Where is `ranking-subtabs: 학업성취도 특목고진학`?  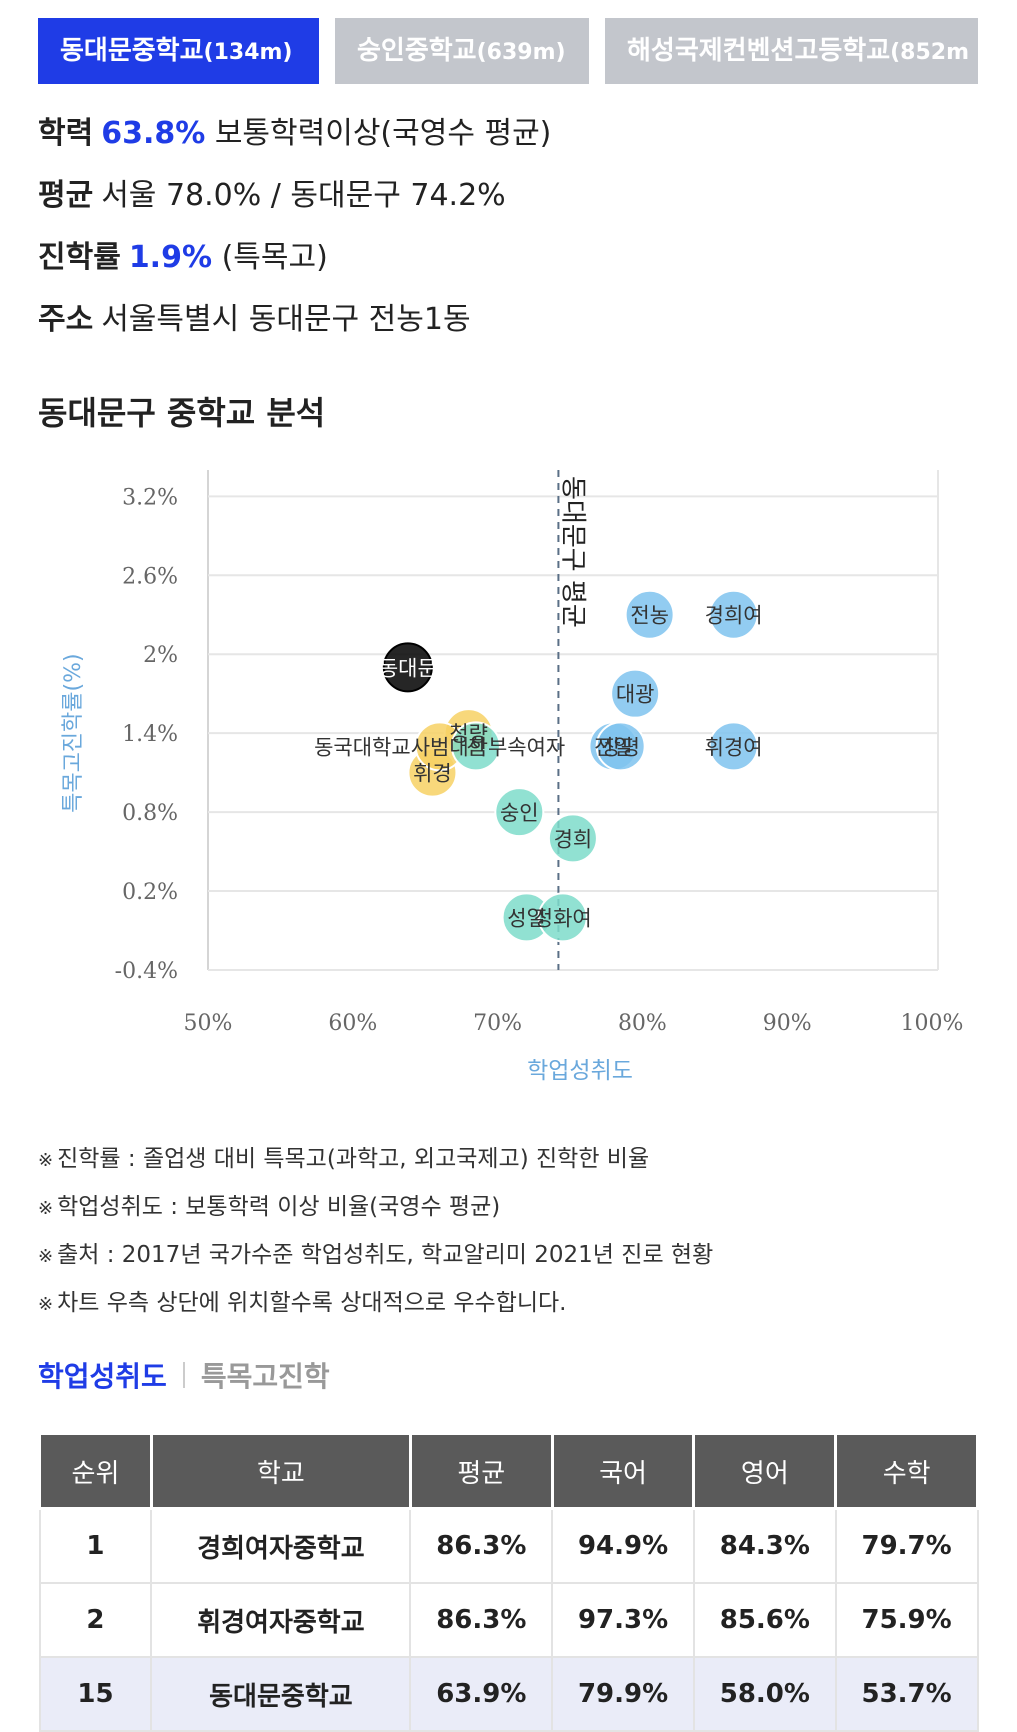 ranking-subtabs: 학업성취도 특목고진학 is located at coordinates (184, 1375).